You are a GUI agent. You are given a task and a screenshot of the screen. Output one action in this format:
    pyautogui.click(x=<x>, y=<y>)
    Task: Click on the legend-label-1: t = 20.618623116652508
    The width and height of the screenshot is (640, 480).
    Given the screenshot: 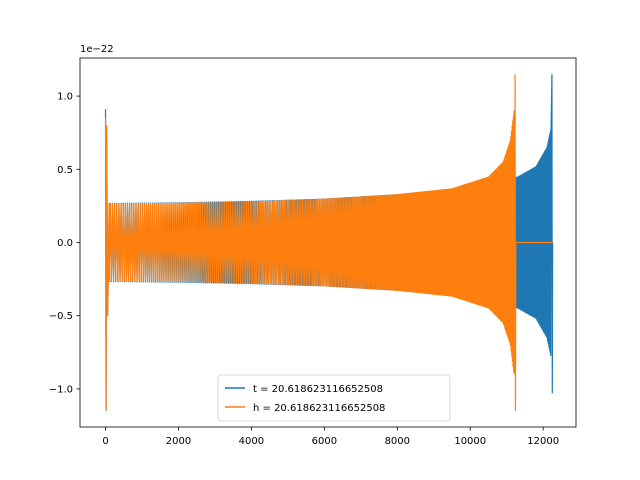 What is the action you would take?
    pyautogui.click(x=318, y=389)
    